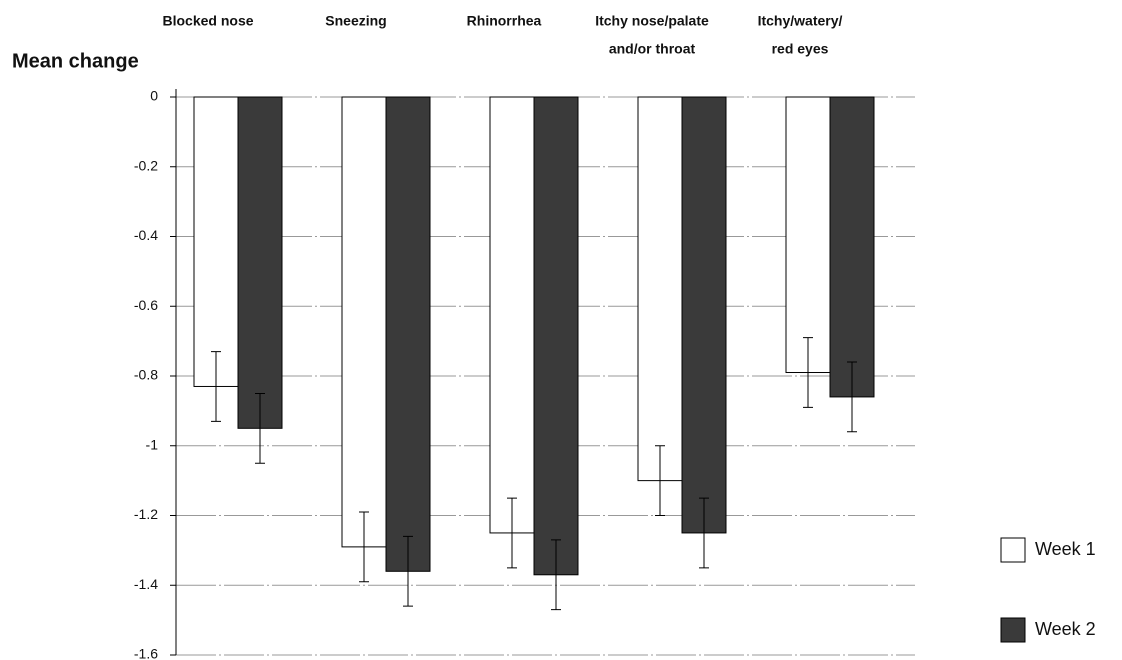 The width and height of the screenshot is (1122, 660). What do you see at coordinates (146, 305) in the screenshot?
I see `y-tick-label: -0.6` at bounding box center [146, 305].